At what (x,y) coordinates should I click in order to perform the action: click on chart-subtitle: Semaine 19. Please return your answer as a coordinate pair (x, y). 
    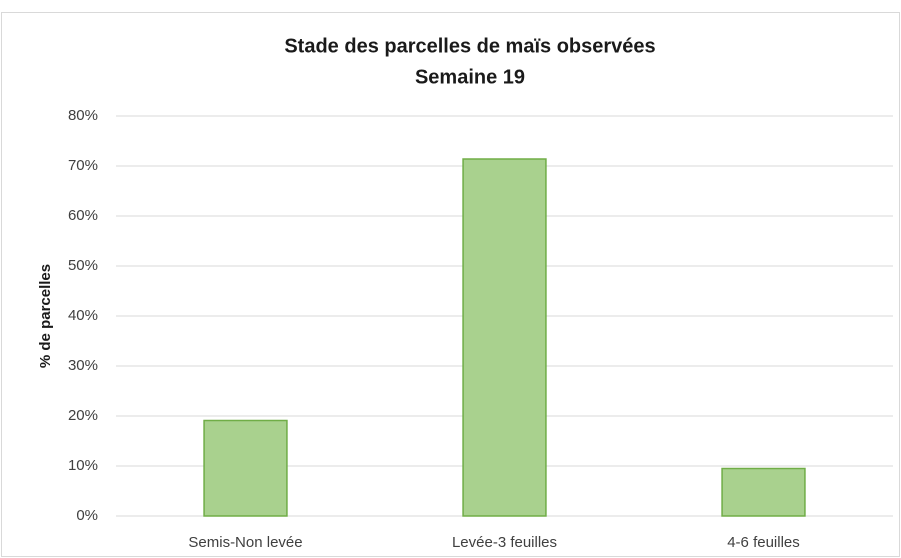
    Looking at the image, I should click on (470, 77).